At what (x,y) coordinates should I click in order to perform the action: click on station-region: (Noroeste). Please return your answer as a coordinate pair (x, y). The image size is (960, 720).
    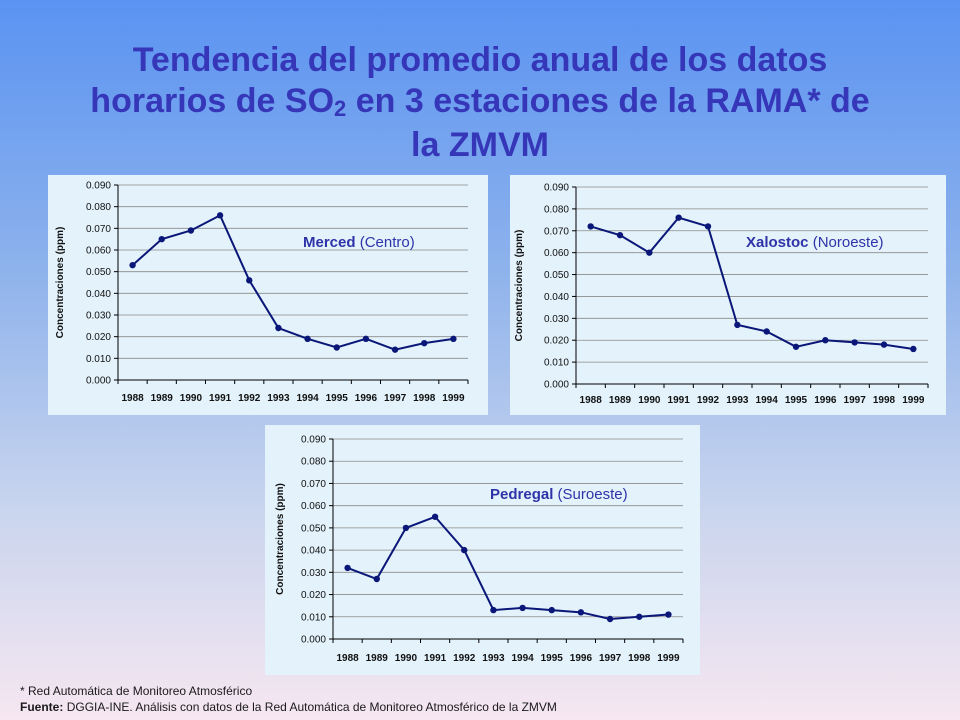
    Looking at the image, I should click on (846, 242).